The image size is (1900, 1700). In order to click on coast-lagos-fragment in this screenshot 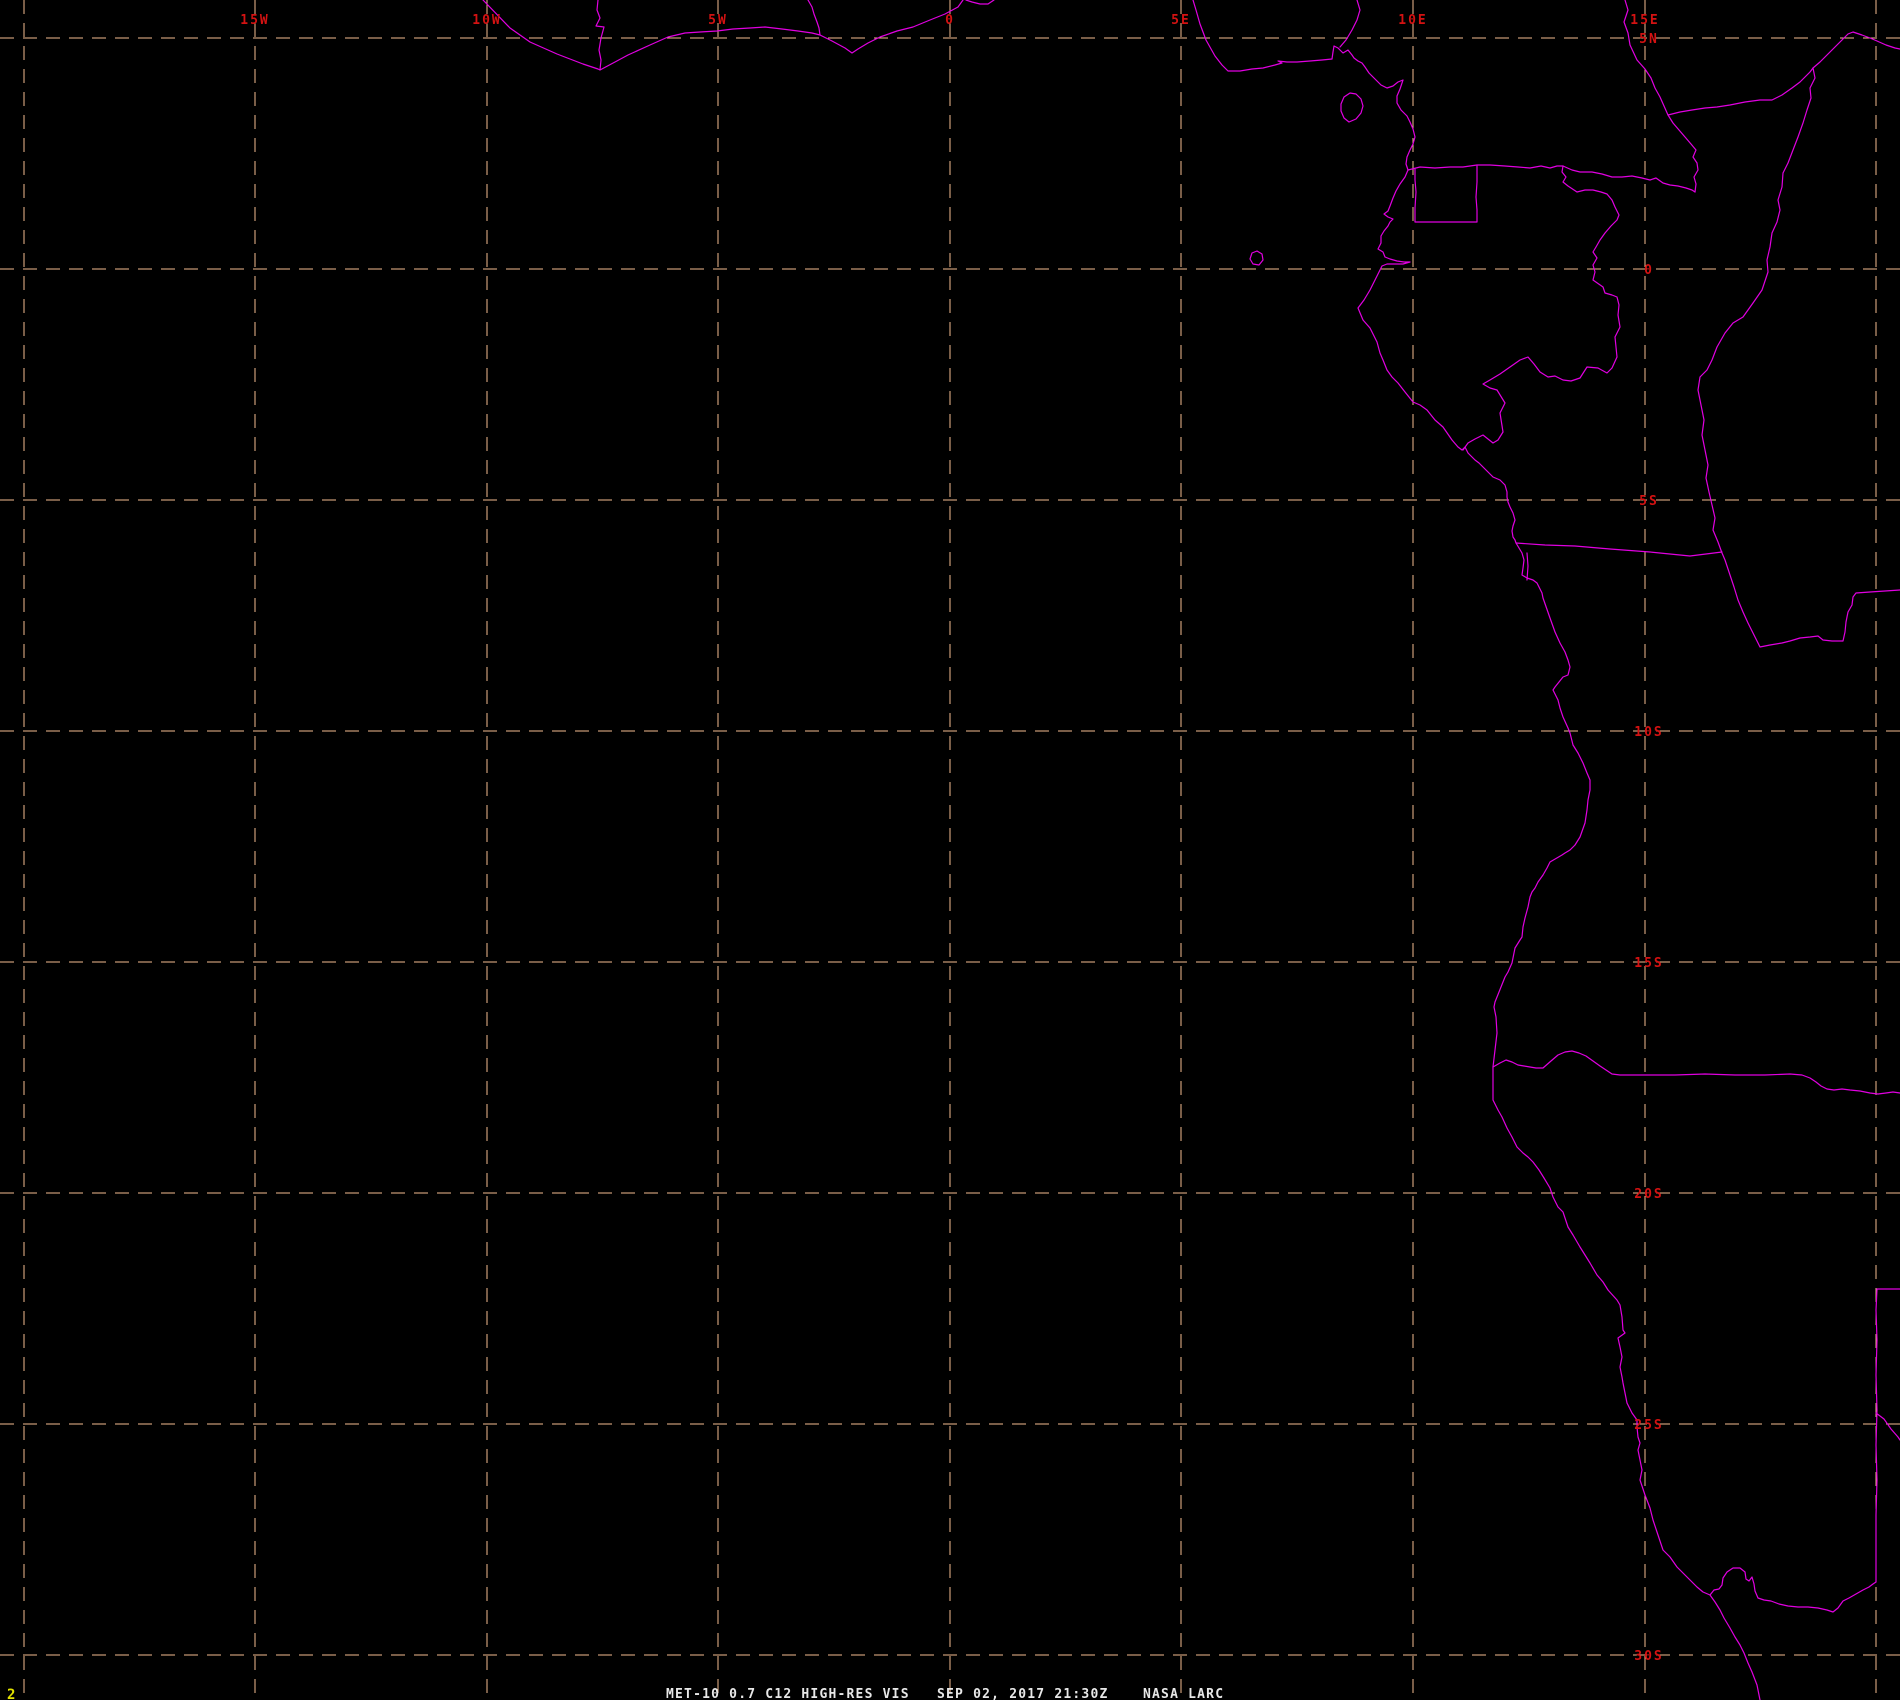, I will do `click(980, 2)`.